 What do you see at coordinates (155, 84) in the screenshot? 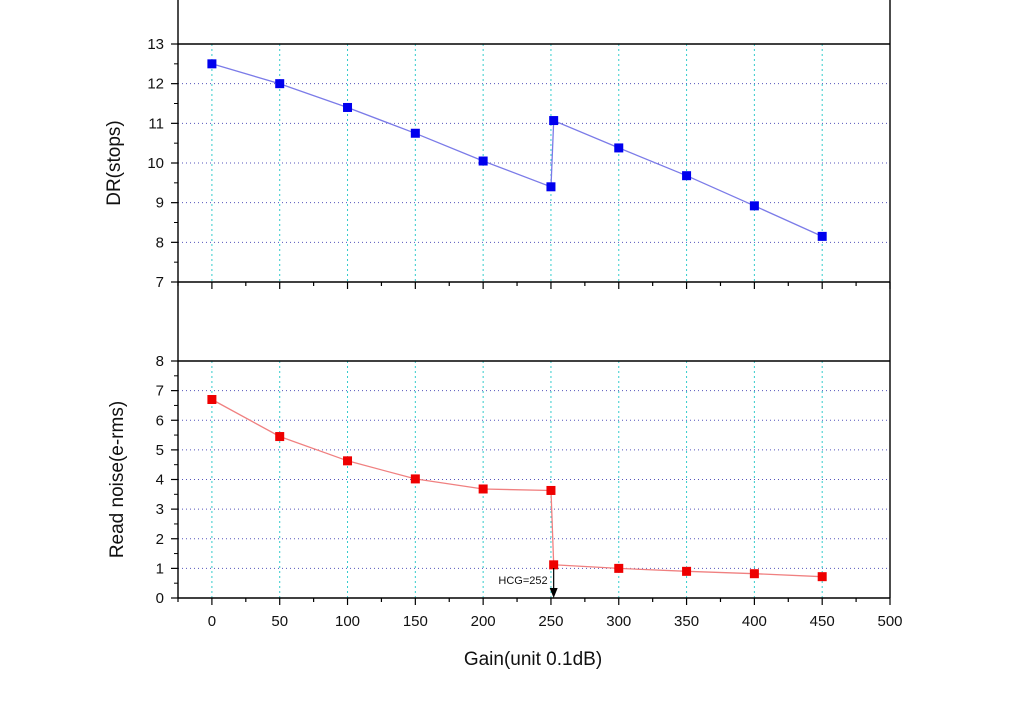
I see `y-tick-label: 12` at bounding box center [155, 84].